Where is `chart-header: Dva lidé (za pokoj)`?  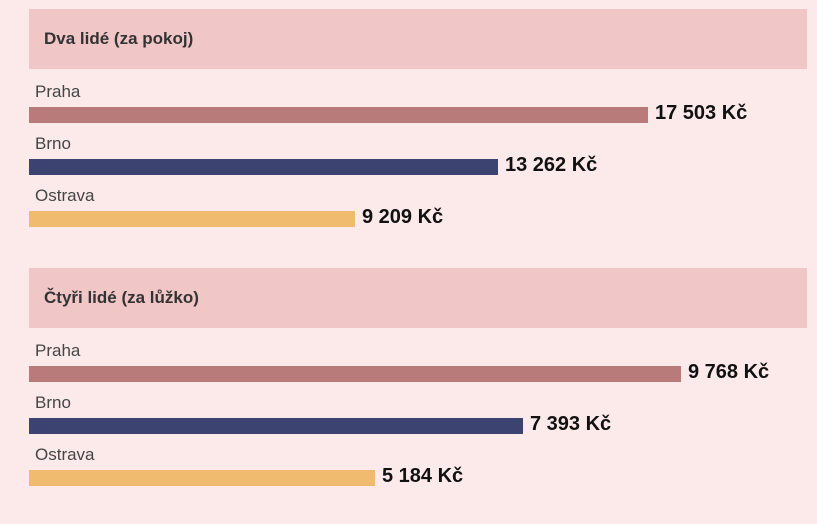 chart-header: Dva lidé (za pokoj) is located at coordinates (418, 39).